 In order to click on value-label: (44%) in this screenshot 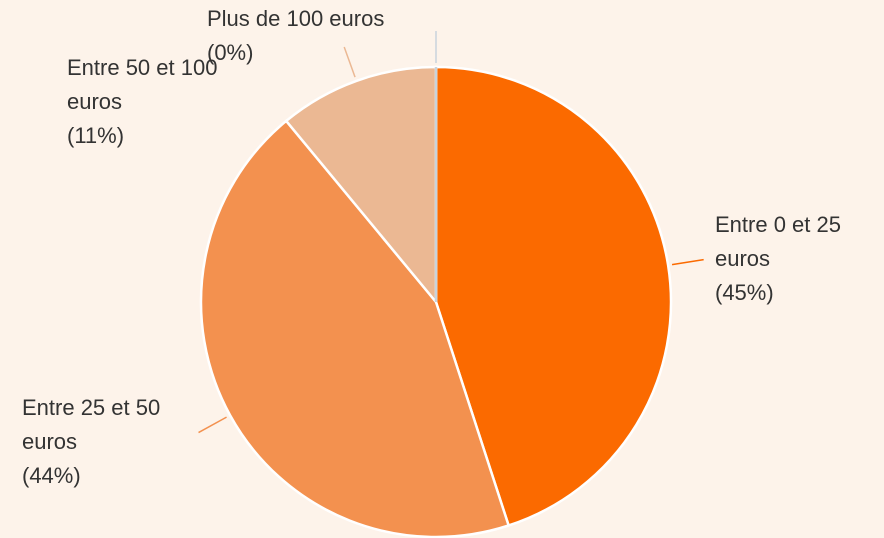, I will do `click(51, 475)`.